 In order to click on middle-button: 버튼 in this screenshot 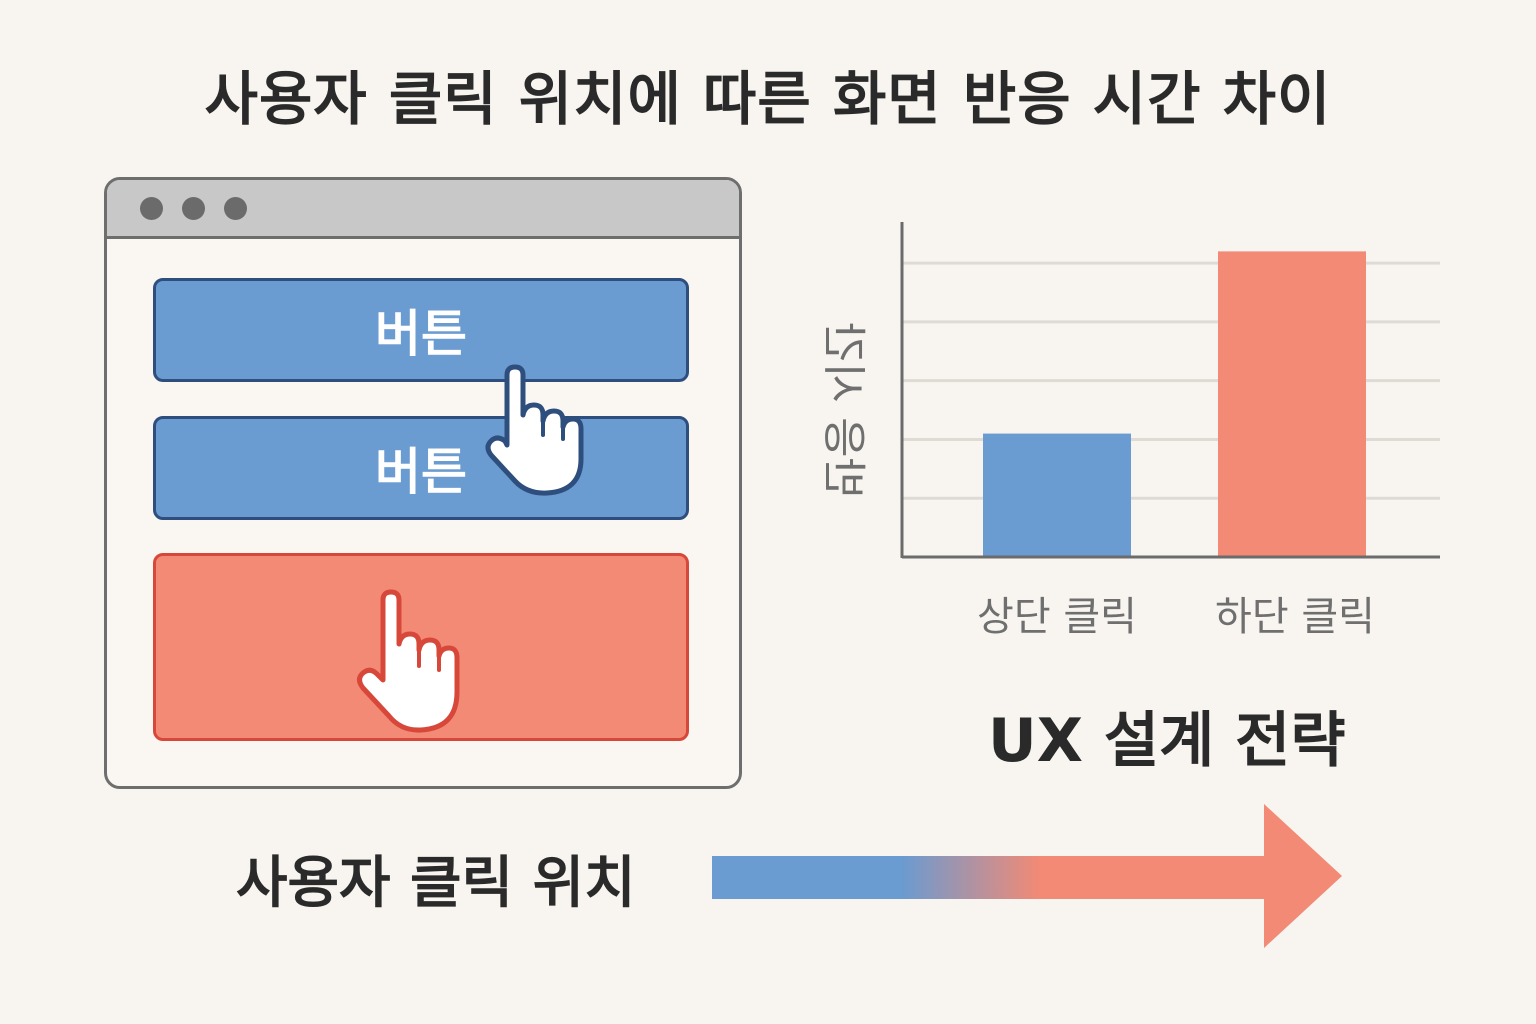, I will do `click(421, 468)`.